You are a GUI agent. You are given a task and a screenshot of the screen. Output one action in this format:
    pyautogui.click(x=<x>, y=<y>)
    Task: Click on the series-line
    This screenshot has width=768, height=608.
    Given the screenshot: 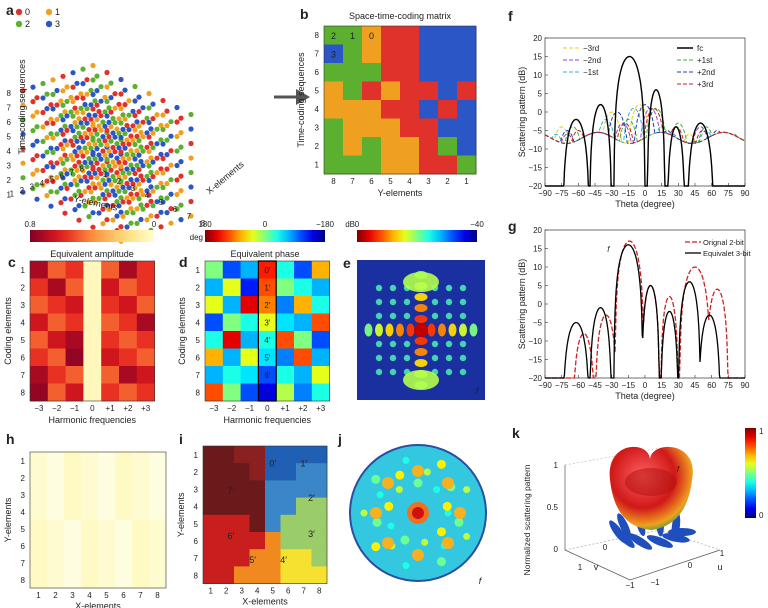 What is the action you would take?
    pyautogui.click(x=645, y=125)
    